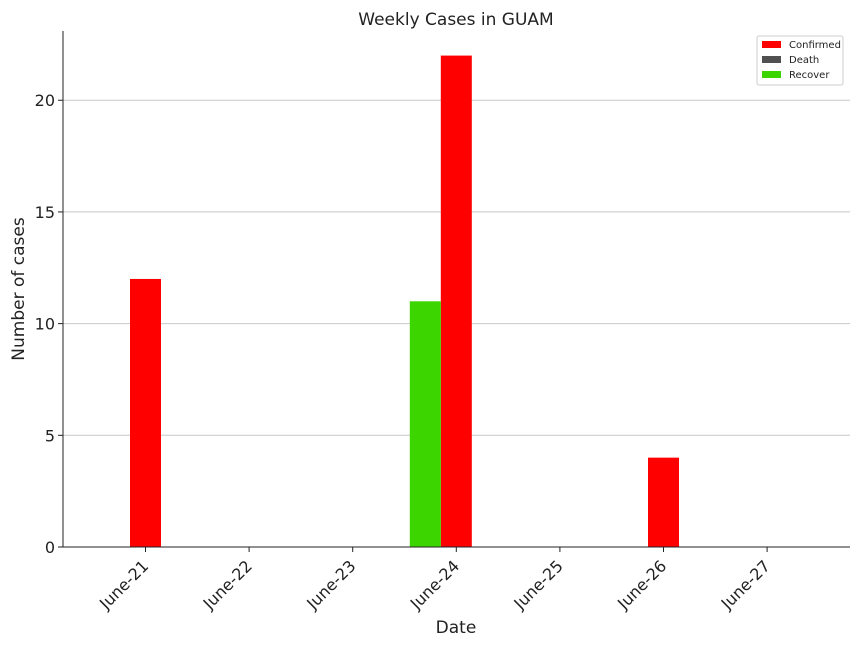 The width and height of the screenshot is (864, 648). What do you see at coordinates (745, 584) in the screenshot?
I see `x-tick-label: June-27` at bounding box center [745, 584].